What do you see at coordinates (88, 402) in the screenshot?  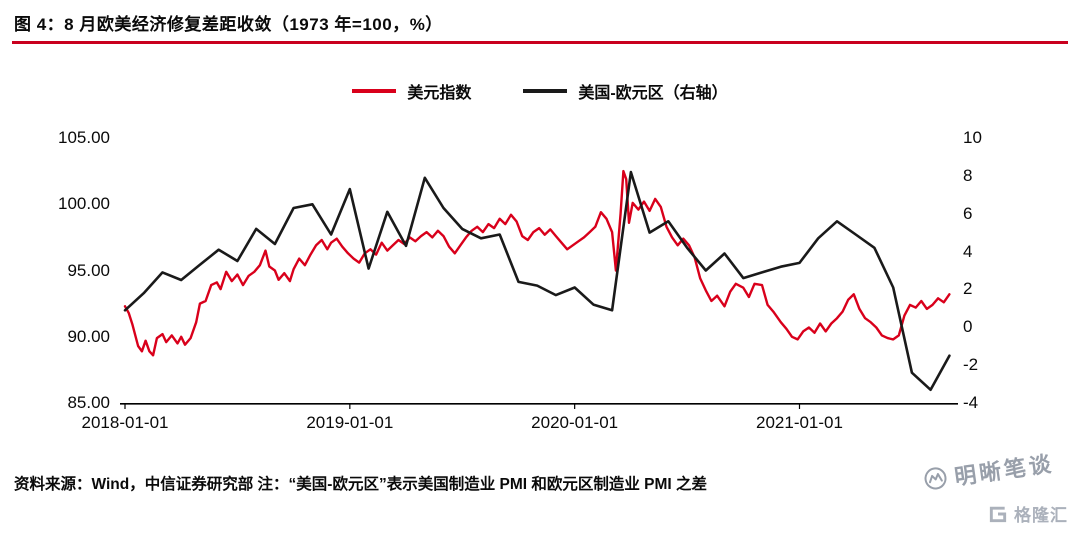 I see `left-axis-tick-label: 85.00` at bounding box center [88, 402].